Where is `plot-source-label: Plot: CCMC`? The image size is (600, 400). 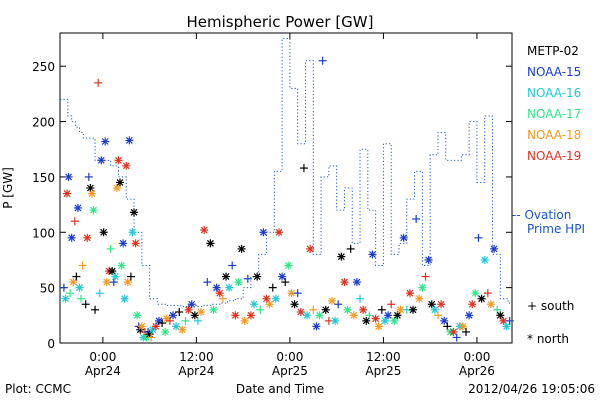 plot-source-label: Plot: CCMC is located at coordinates (38, 389).